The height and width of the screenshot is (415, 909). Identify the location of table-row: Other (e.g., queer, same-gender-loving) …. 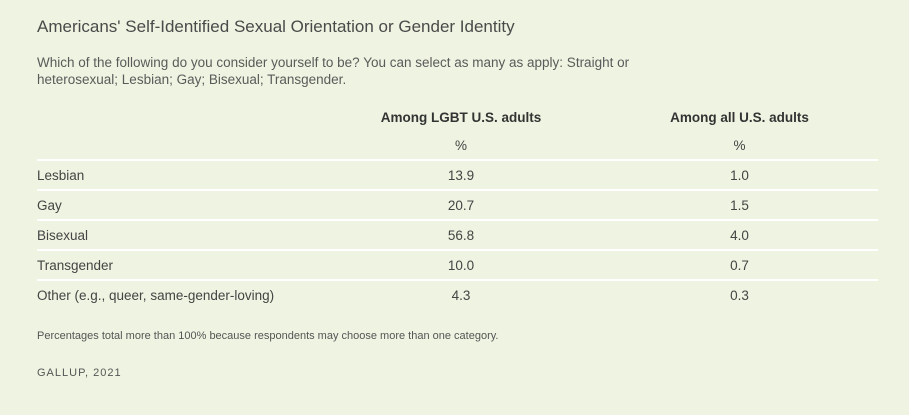
(457, 294).